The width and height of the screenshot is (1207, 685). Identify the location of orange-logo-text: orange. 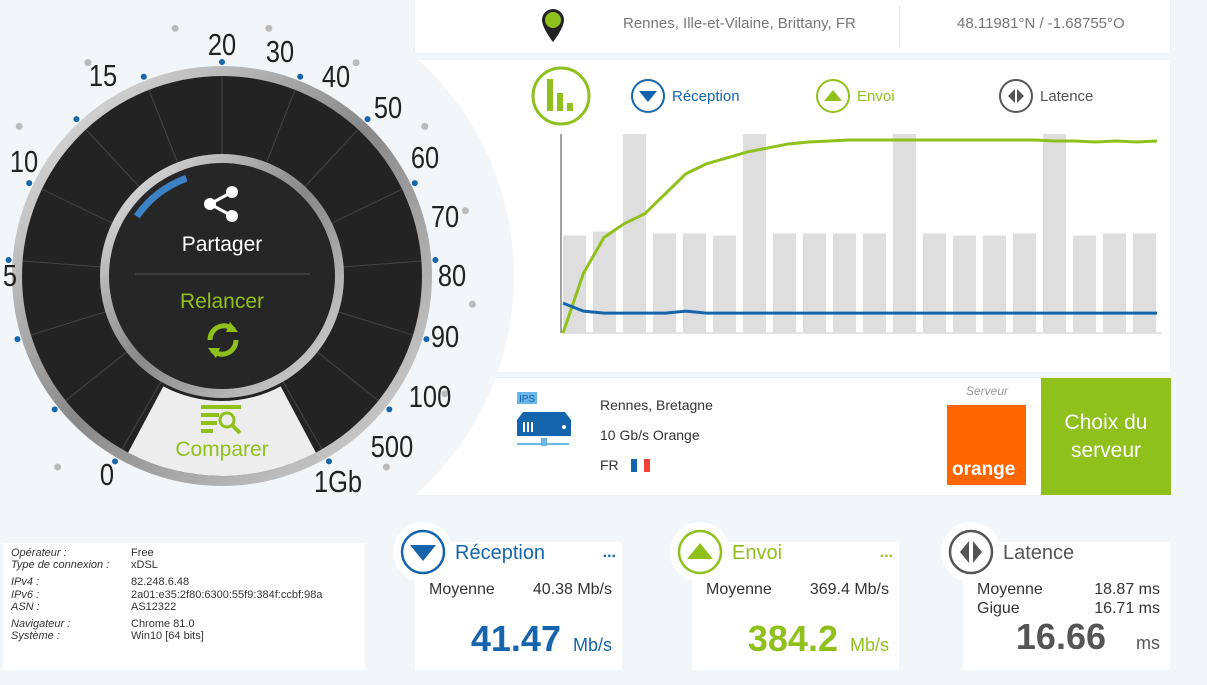
(984, 469).